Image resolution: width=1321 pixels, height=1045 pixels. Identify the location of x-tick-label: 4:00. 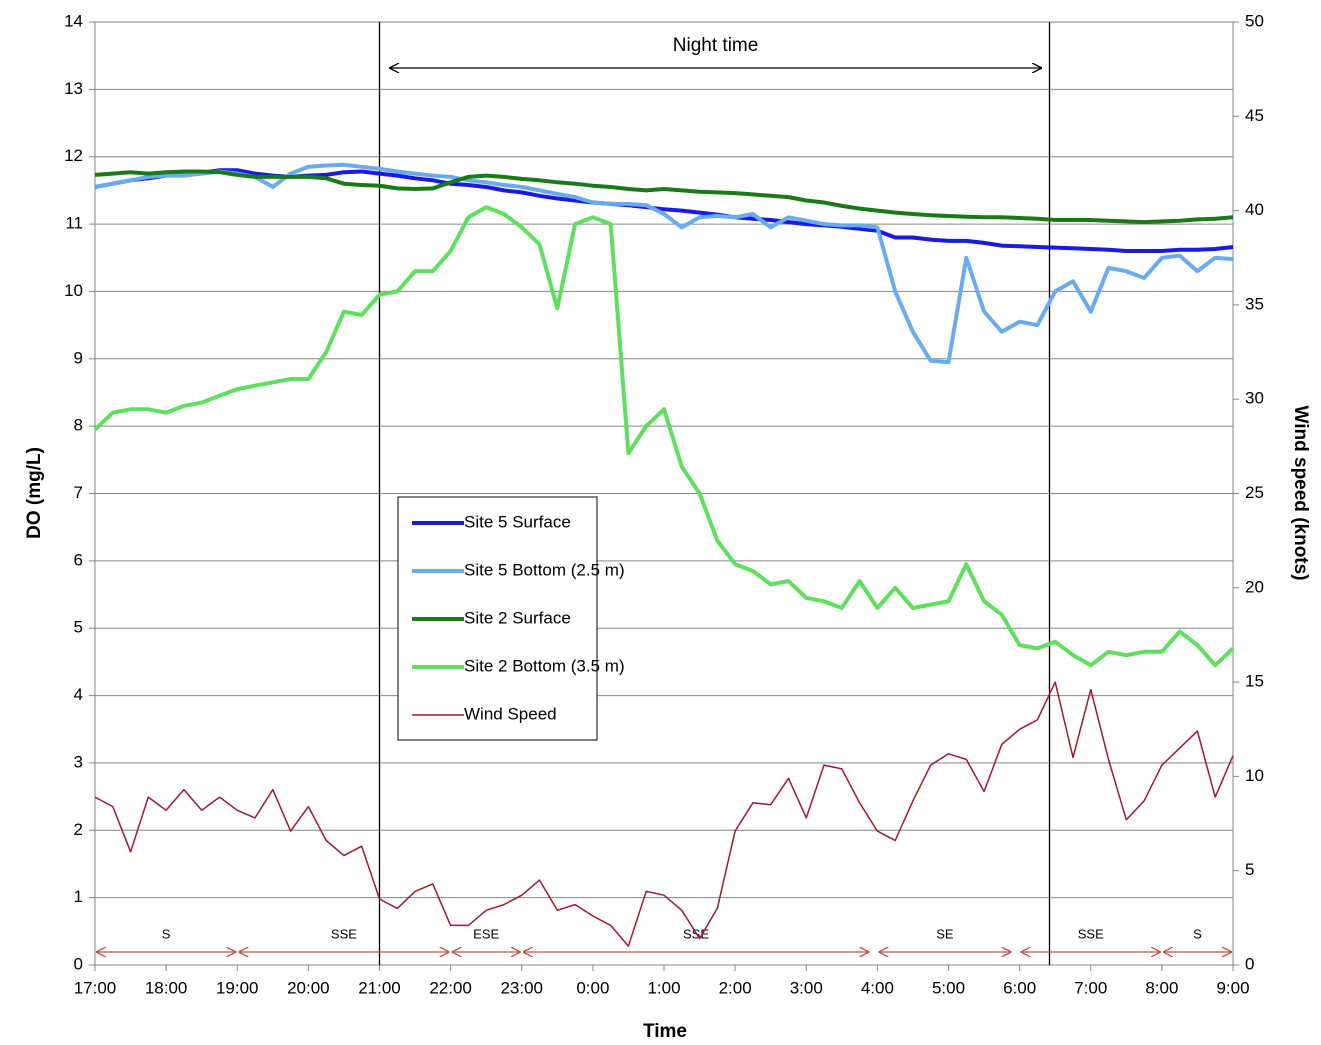
(877, 987).